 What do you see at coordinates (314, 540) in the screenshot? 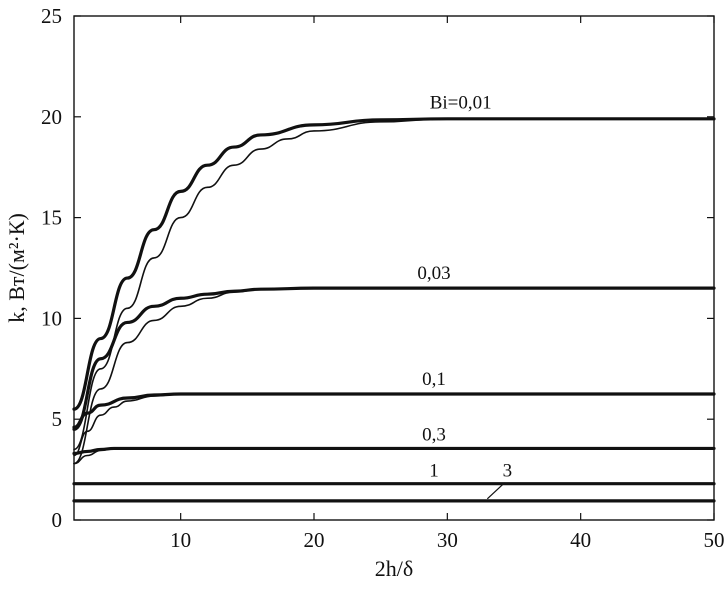
I see `x-tick-label: 20` at bounding box center [314, 540].